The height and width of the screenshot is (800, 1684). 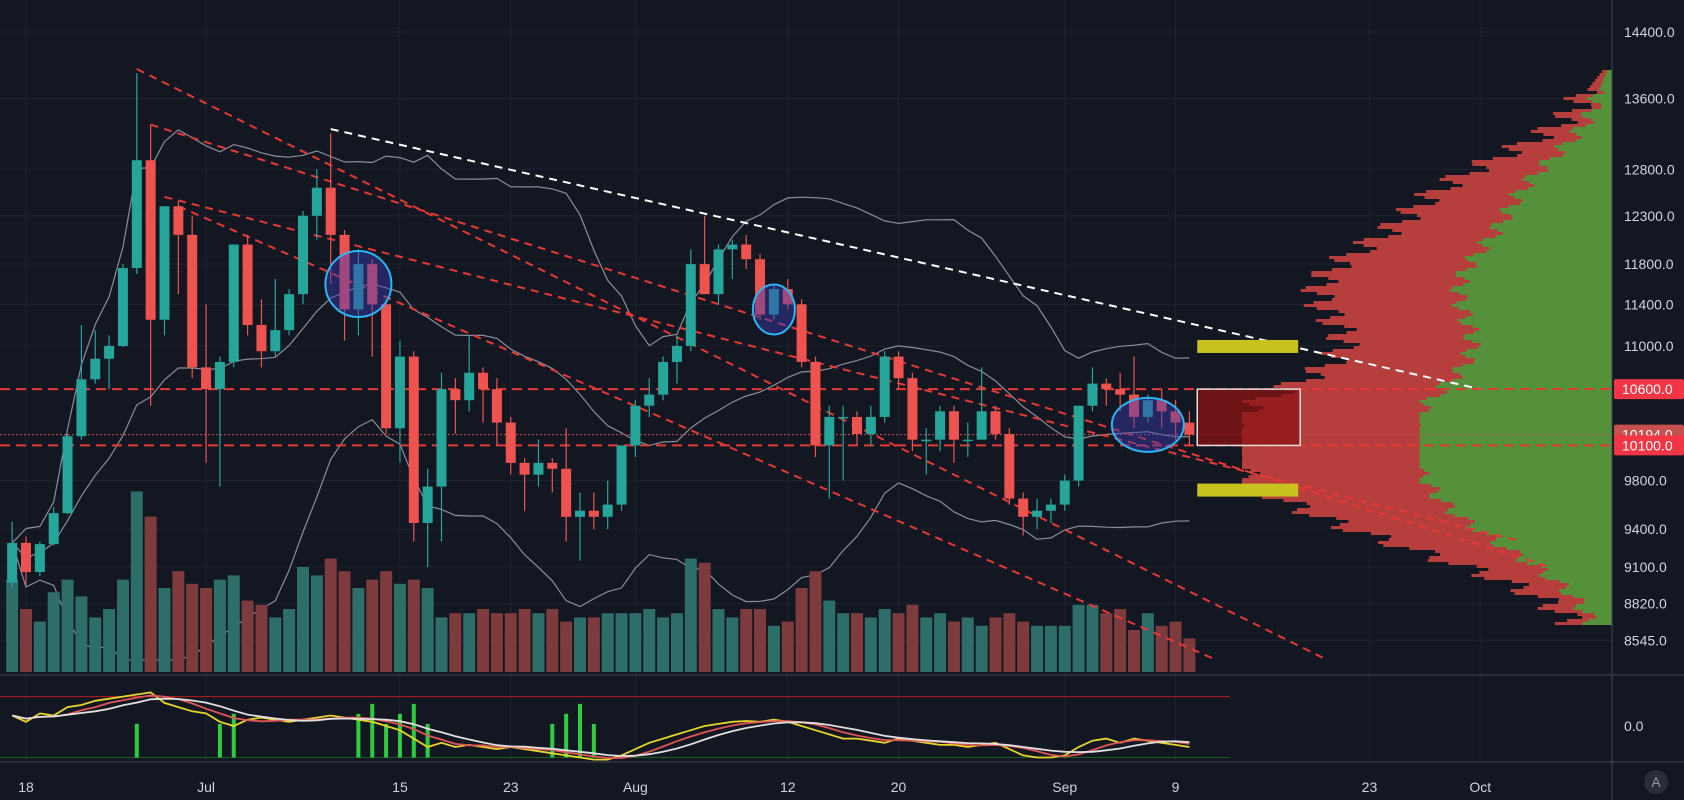 I want to click on time-tick-label: 12, so click(x=788, y=787).